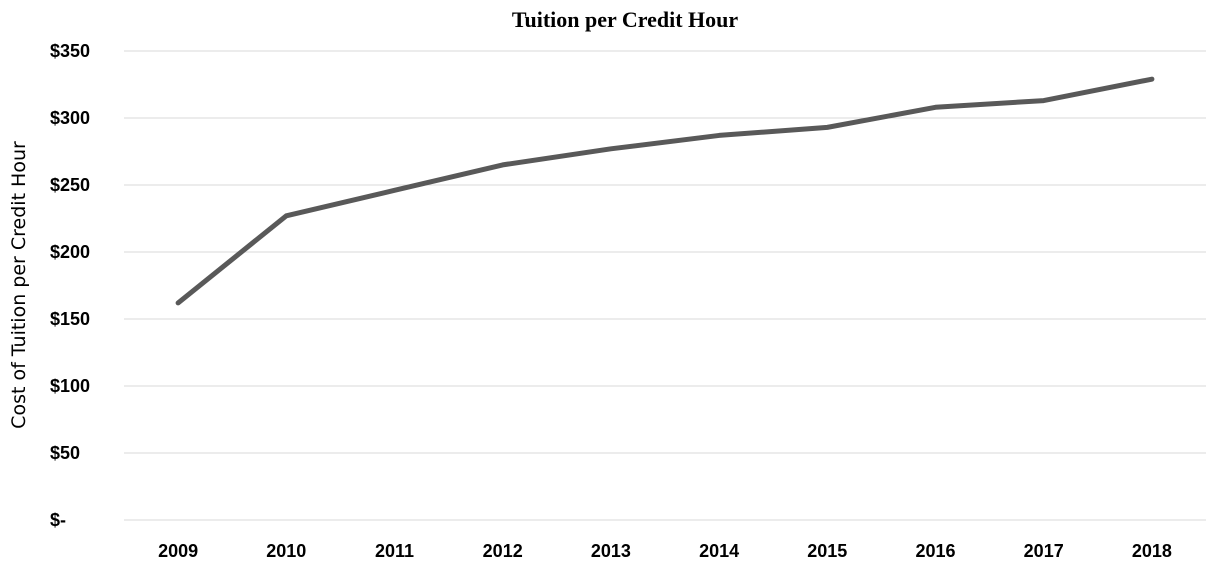 The width and height of the screenshot is (1221, 564). Describe the element at coordinates (503, 551) in the screenshot. I see `x-tick-label: 2012` at that location.